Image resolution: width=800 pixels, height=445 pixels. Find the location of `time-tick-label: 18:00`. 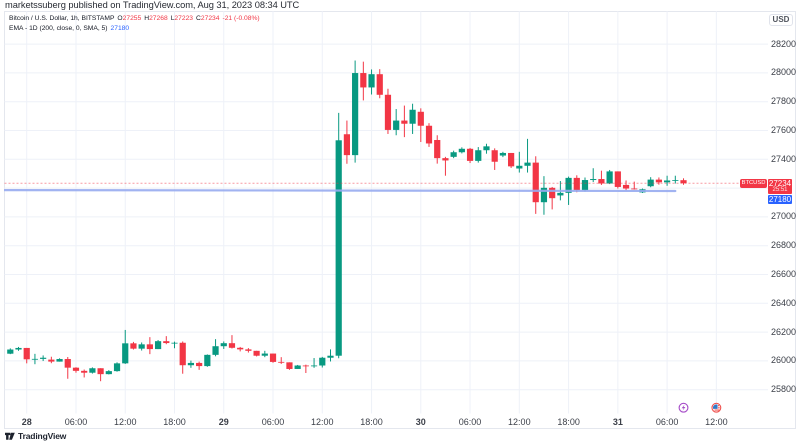

time-tick-label: 18:00 is located at coordinates (371, 422).